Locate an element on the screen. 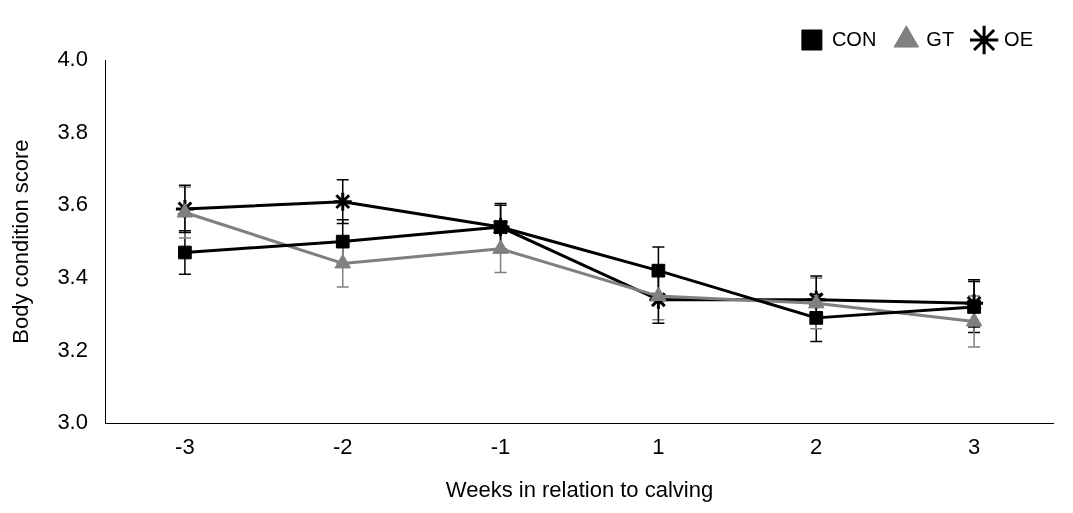 The image size is (1073, 513). x-axis-title: Weeks in relation to calving is located at coordinates (579, 489).